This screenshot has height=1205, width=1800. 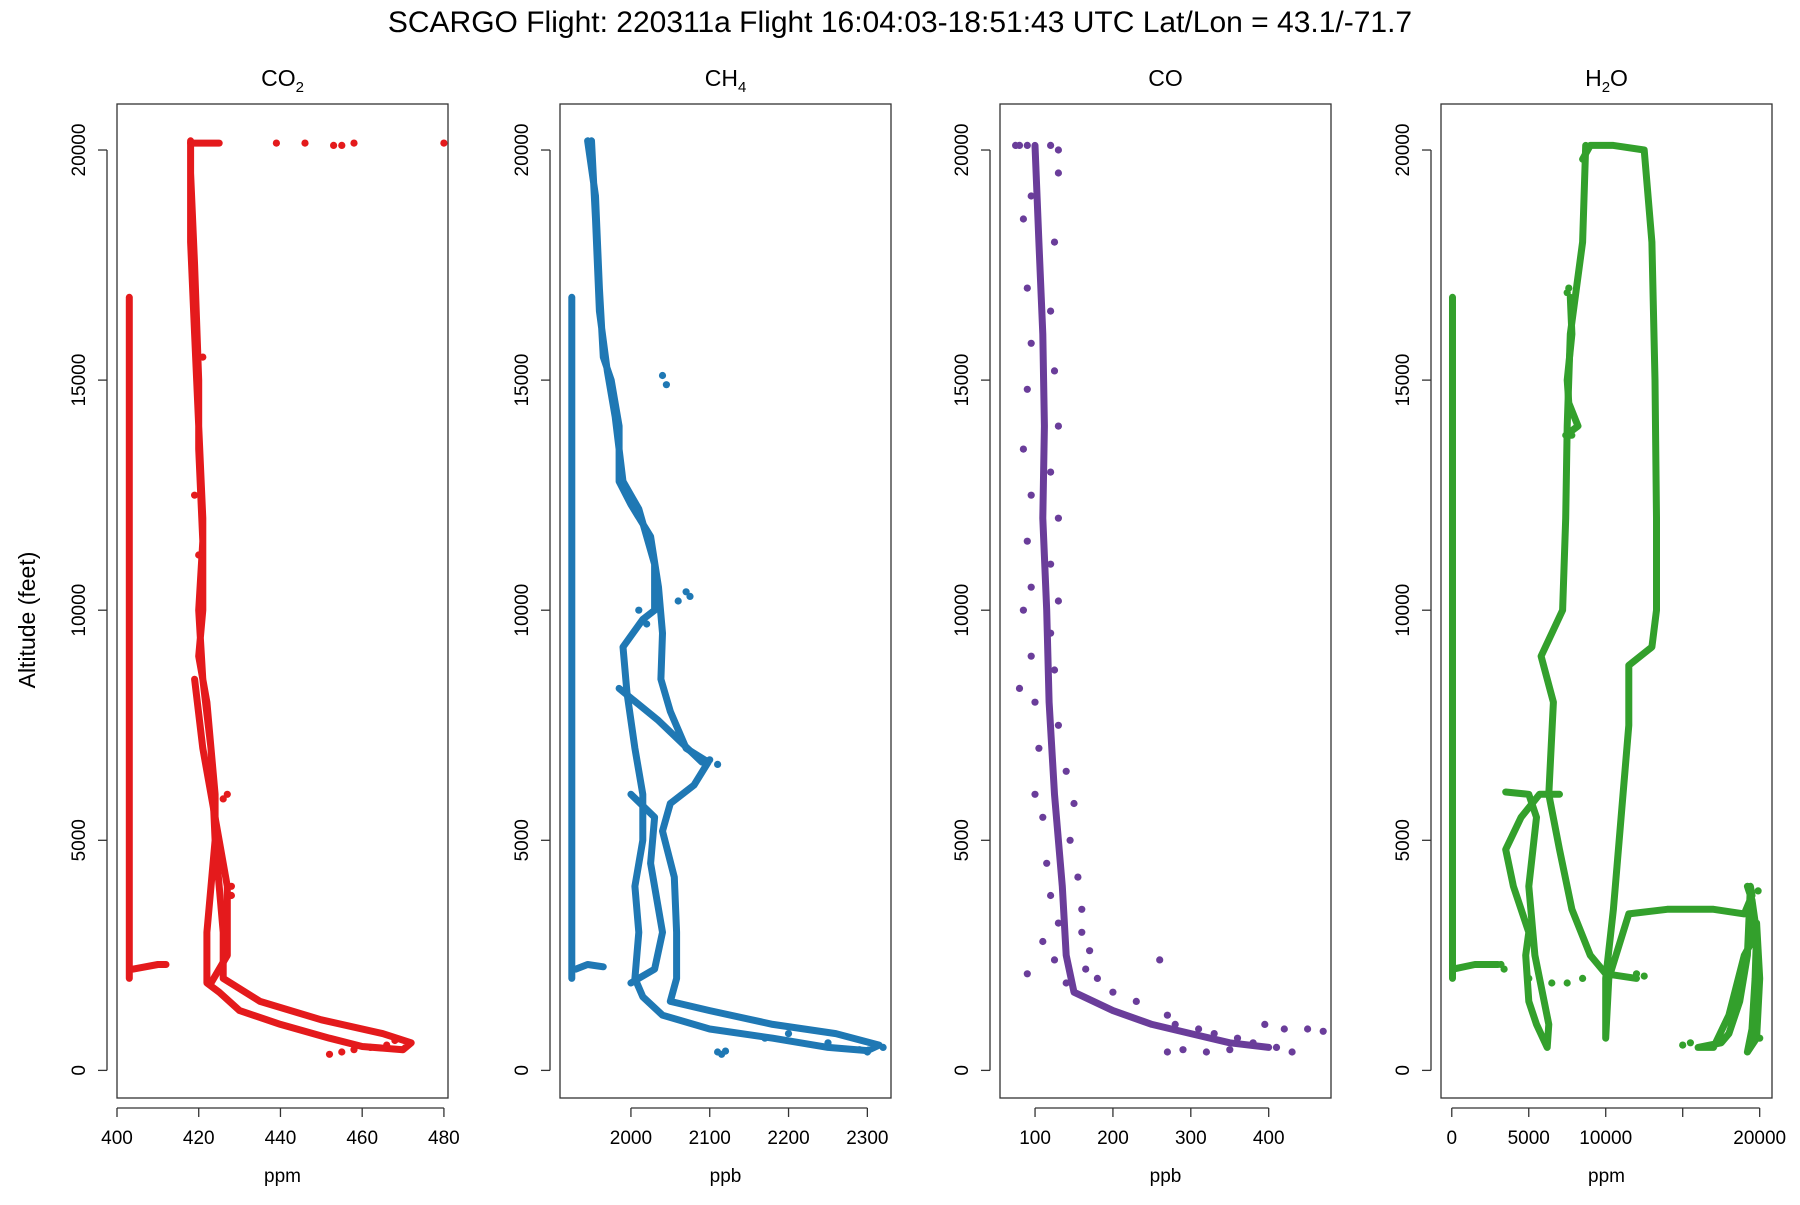 What do you see at coordinates (79, 840) in the screenshot?
I see `y-tick-label: 5000` at bounding box center [79, 840].